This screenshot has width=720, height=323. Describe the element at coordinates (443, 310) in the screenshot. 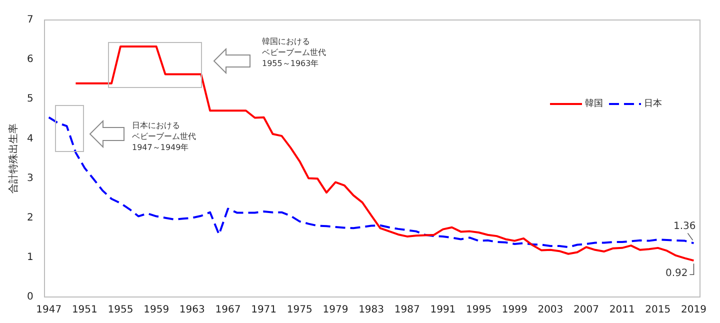

I see `x-tick-label: 1991` at that location.